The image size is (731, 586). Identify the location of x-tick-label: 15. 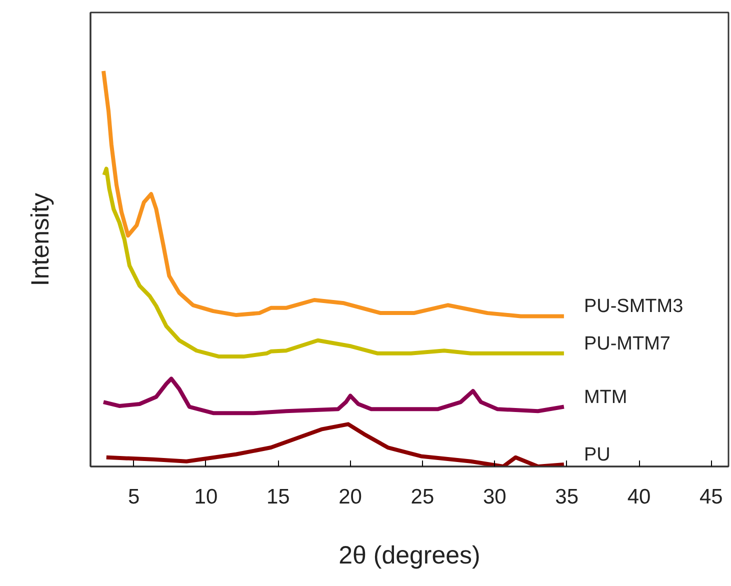
(278, 497).